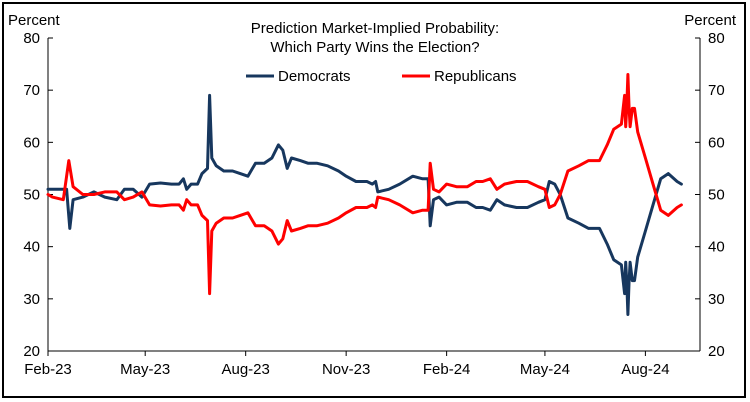  I want to click on y-tick-label-left: 60, so click(31, 142).